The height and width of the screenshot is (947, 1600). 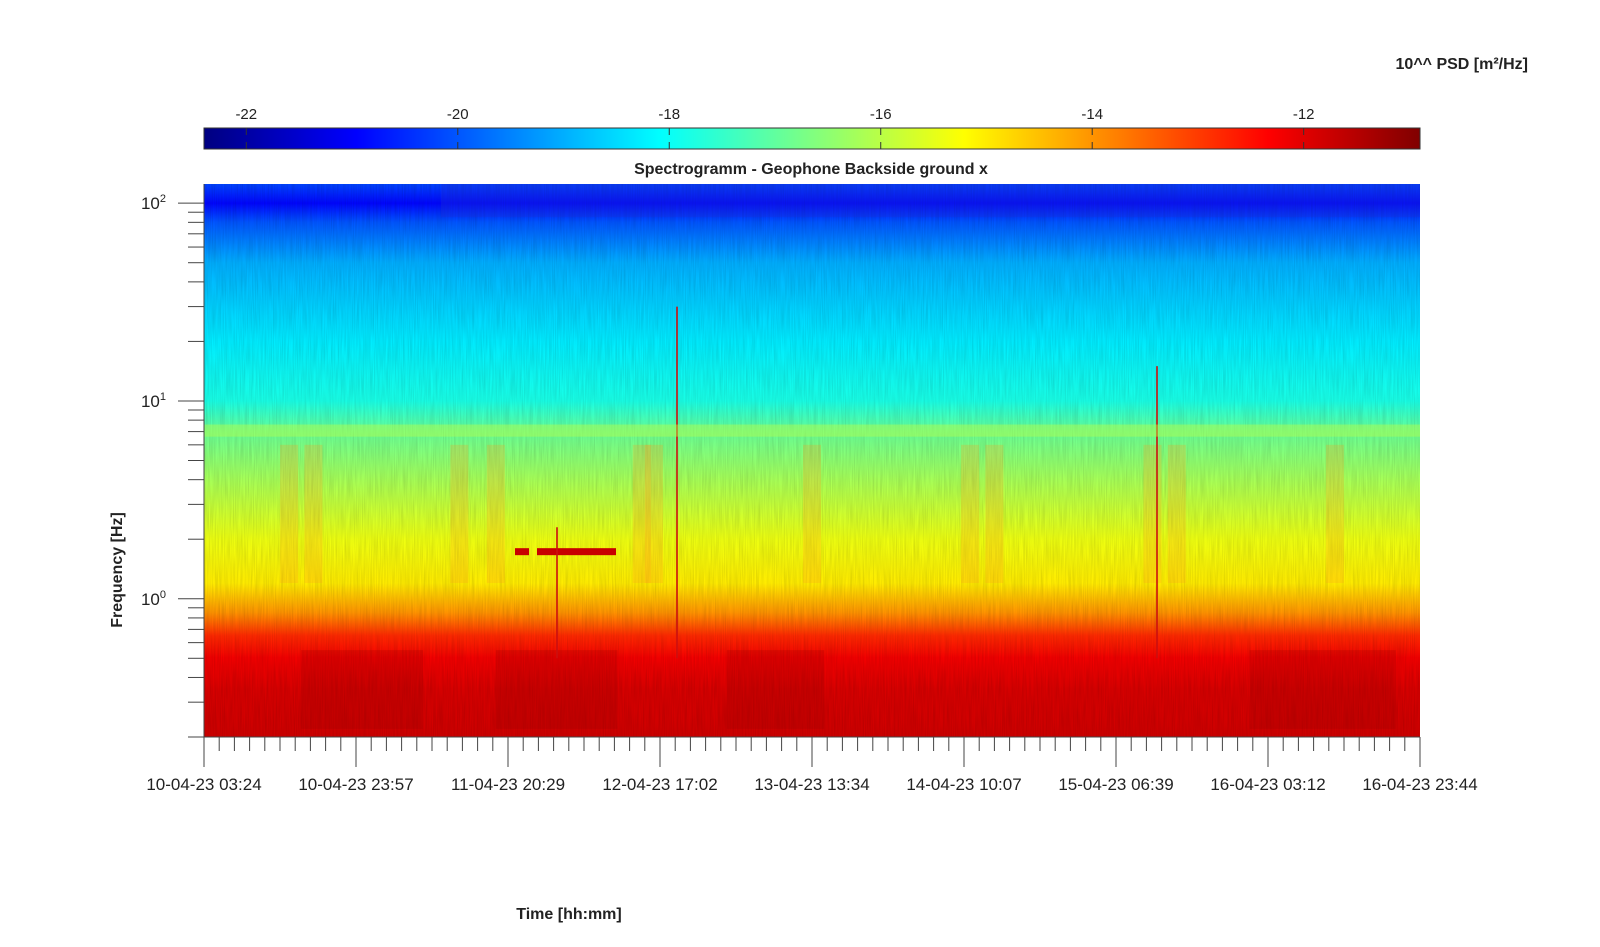 What do you see at coordinates (1304, 114) in the screenshot?
I see `colorbar-tick-label: -12` at bounding box center [1304, 114].